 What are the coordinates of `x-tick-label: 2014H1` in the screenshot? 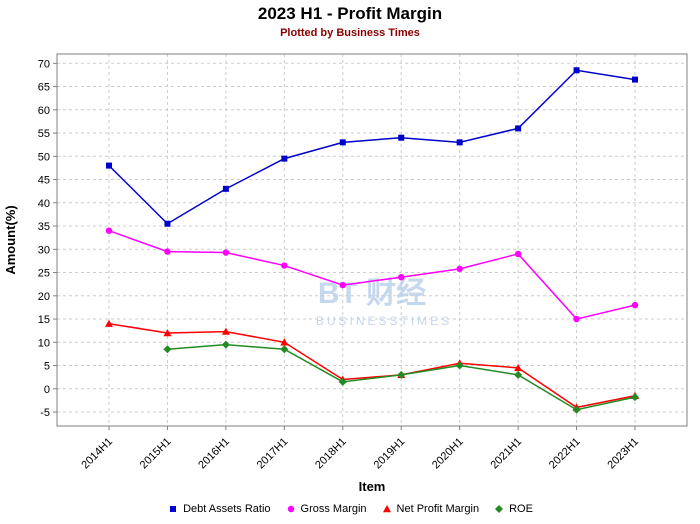 It's located at (97, 454).